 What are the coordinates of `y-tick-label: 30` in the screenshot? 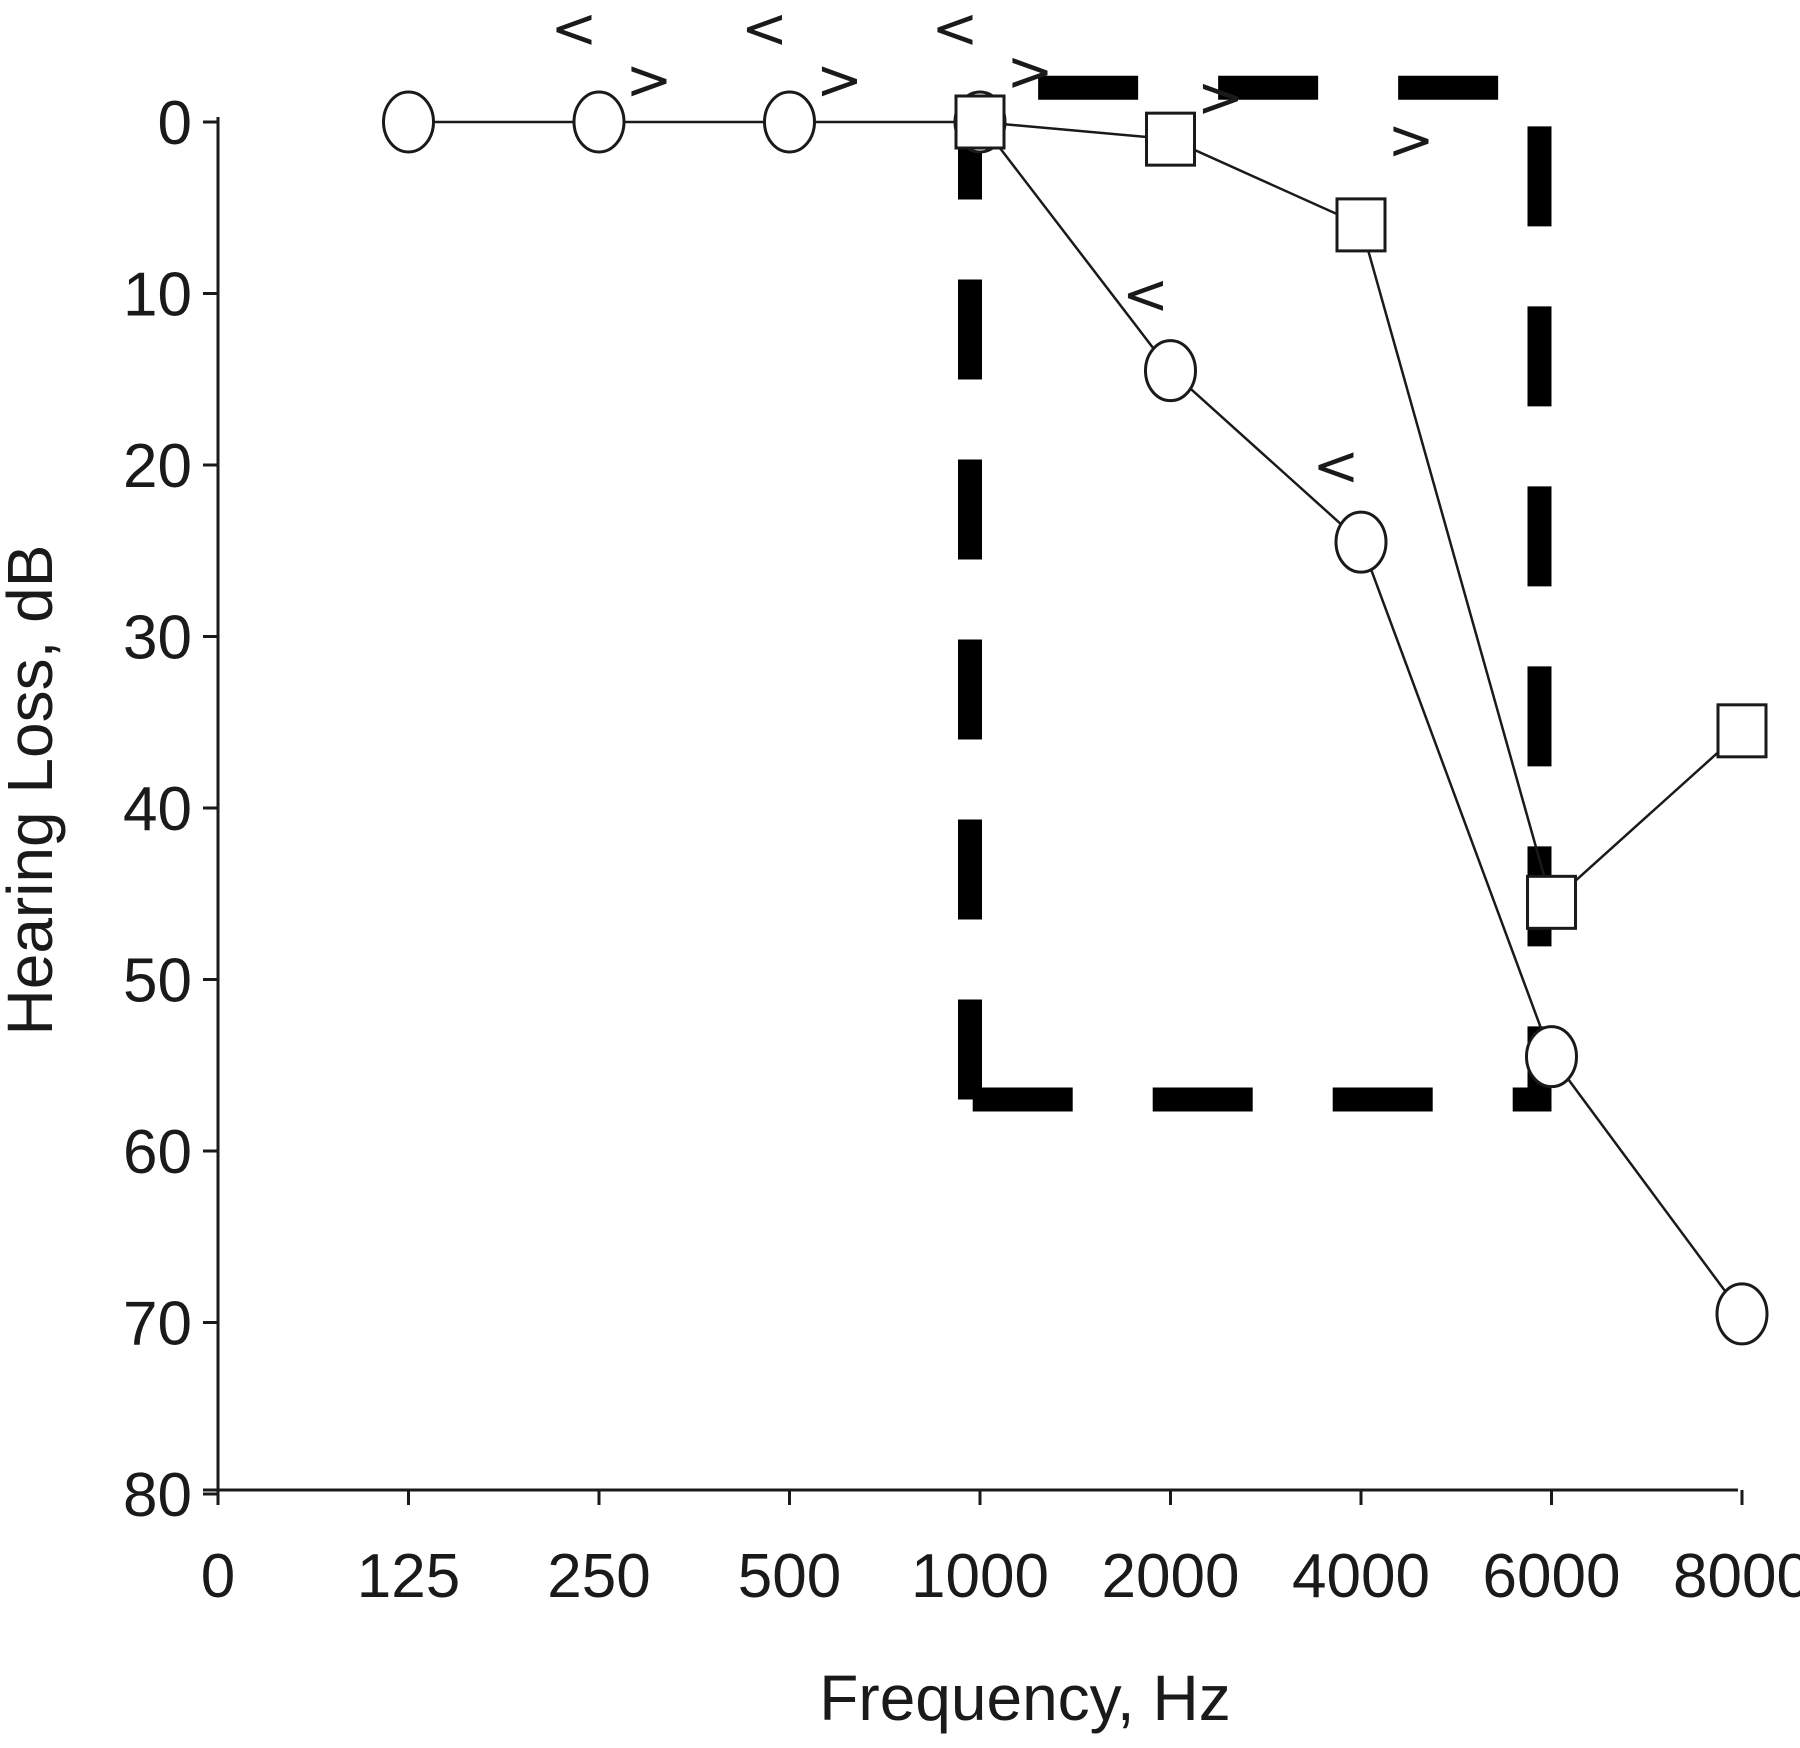 It's located at (157, 638).